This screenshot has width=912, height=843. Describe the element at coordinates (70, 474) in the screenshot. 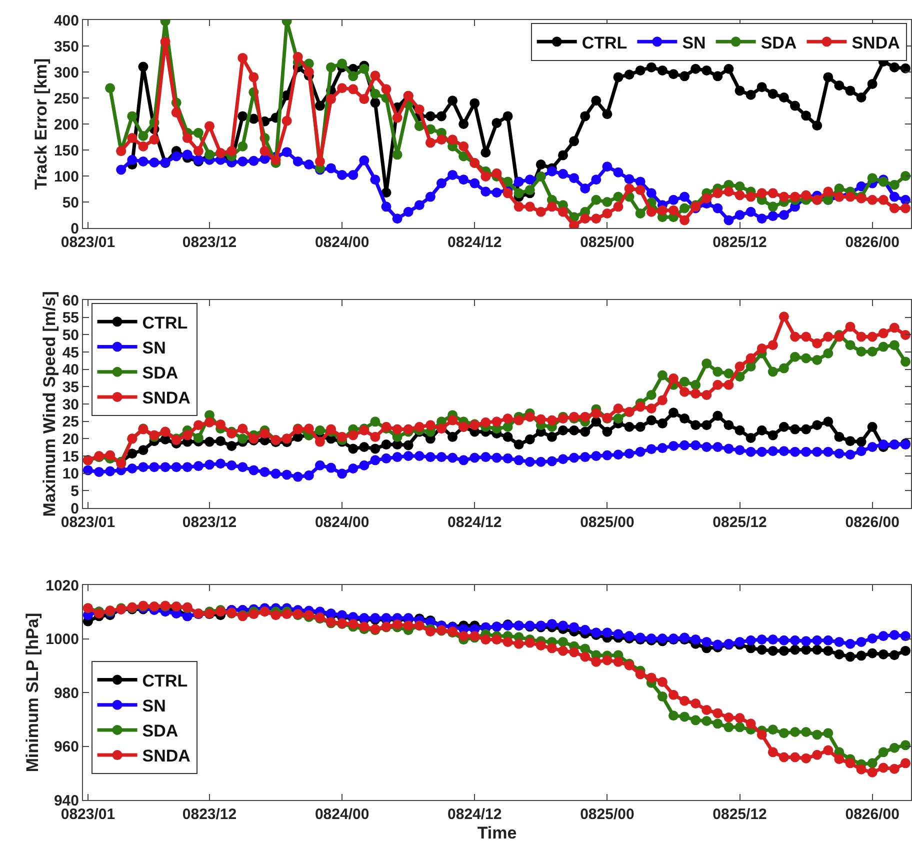

I see `y-tick-label: 10` at that location.